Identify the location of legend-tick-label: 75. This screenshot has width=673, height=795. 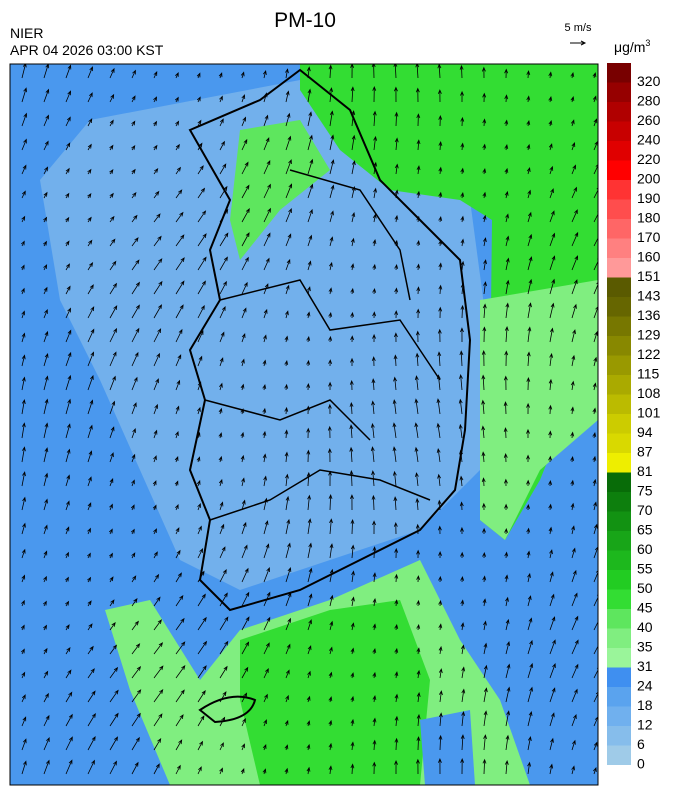
(645, 491).